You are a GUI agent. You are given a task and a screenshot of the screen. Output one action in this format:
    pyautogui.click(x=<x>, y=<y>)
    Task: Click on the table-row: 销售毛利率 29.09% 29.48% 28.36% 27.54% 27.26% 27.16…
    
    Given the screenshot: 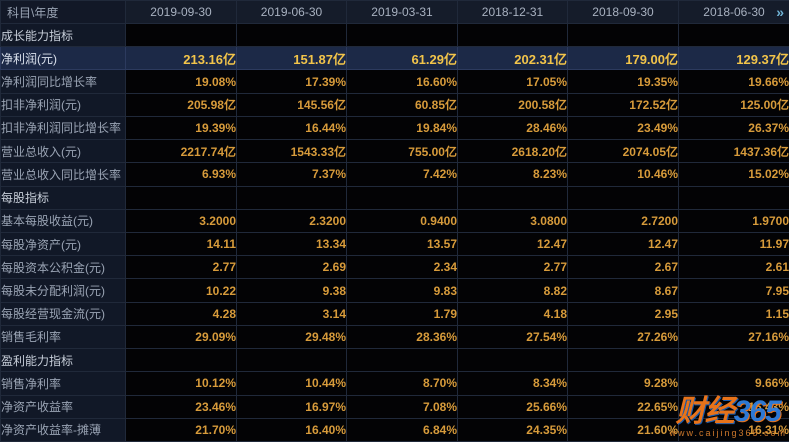 What is the action you would take?
    pyautogui.click(x=394, y=337)
    